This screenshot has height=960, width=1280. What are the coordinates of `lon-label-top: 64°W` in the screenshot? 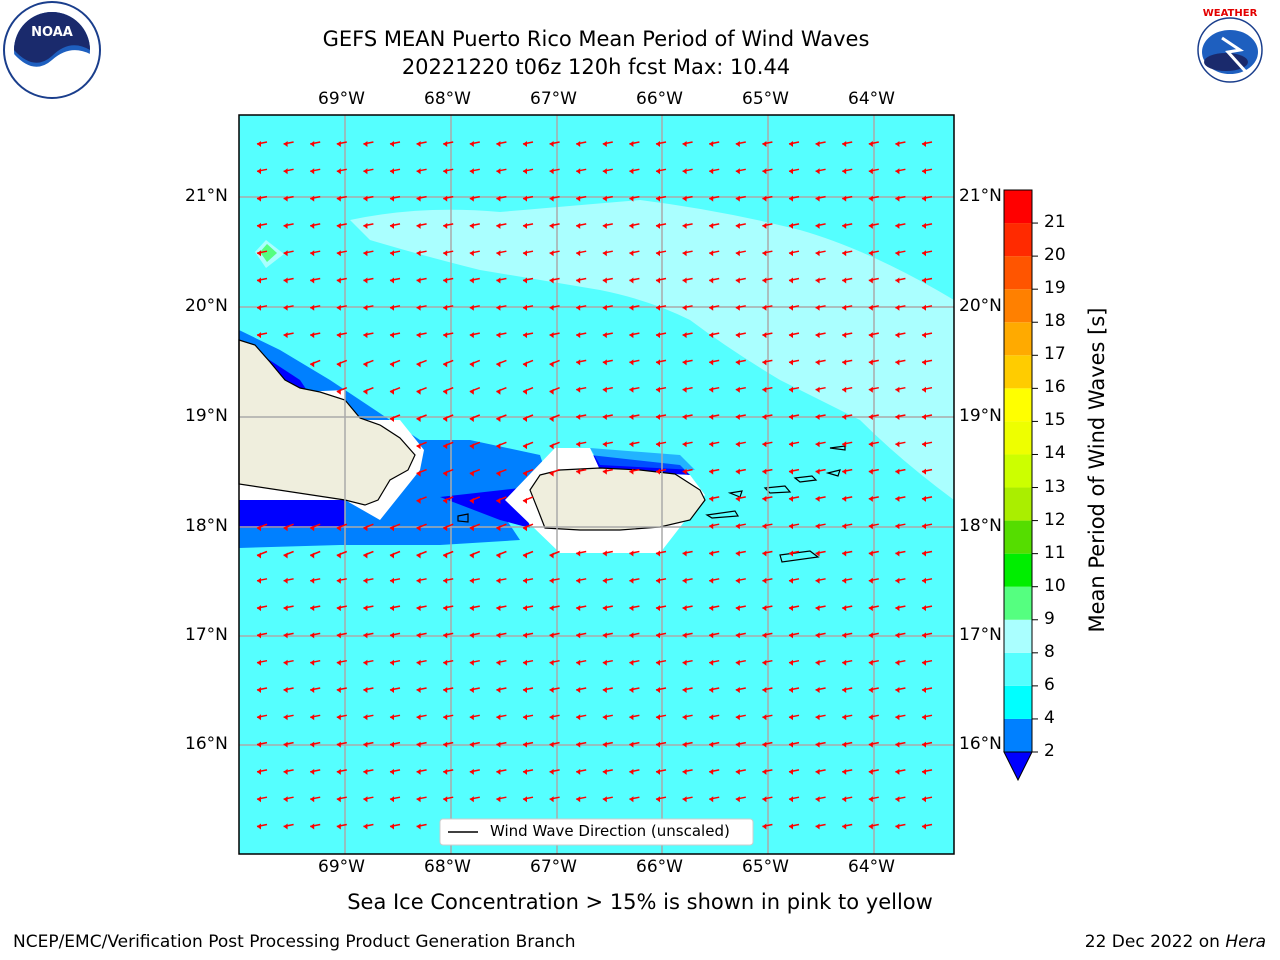 It's located at (871, 99).